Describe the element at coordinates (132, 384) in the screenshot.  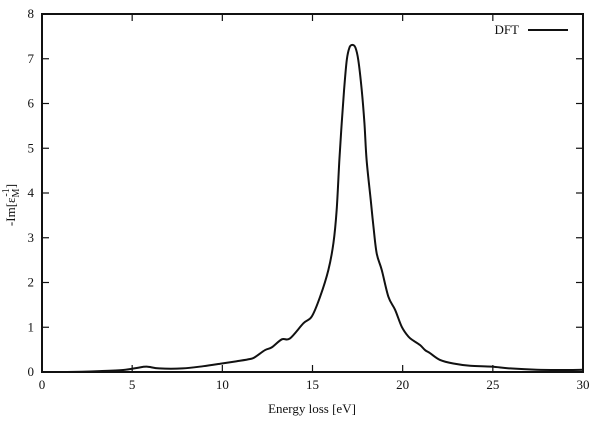
I see `x-tick-label: 5` at that location.